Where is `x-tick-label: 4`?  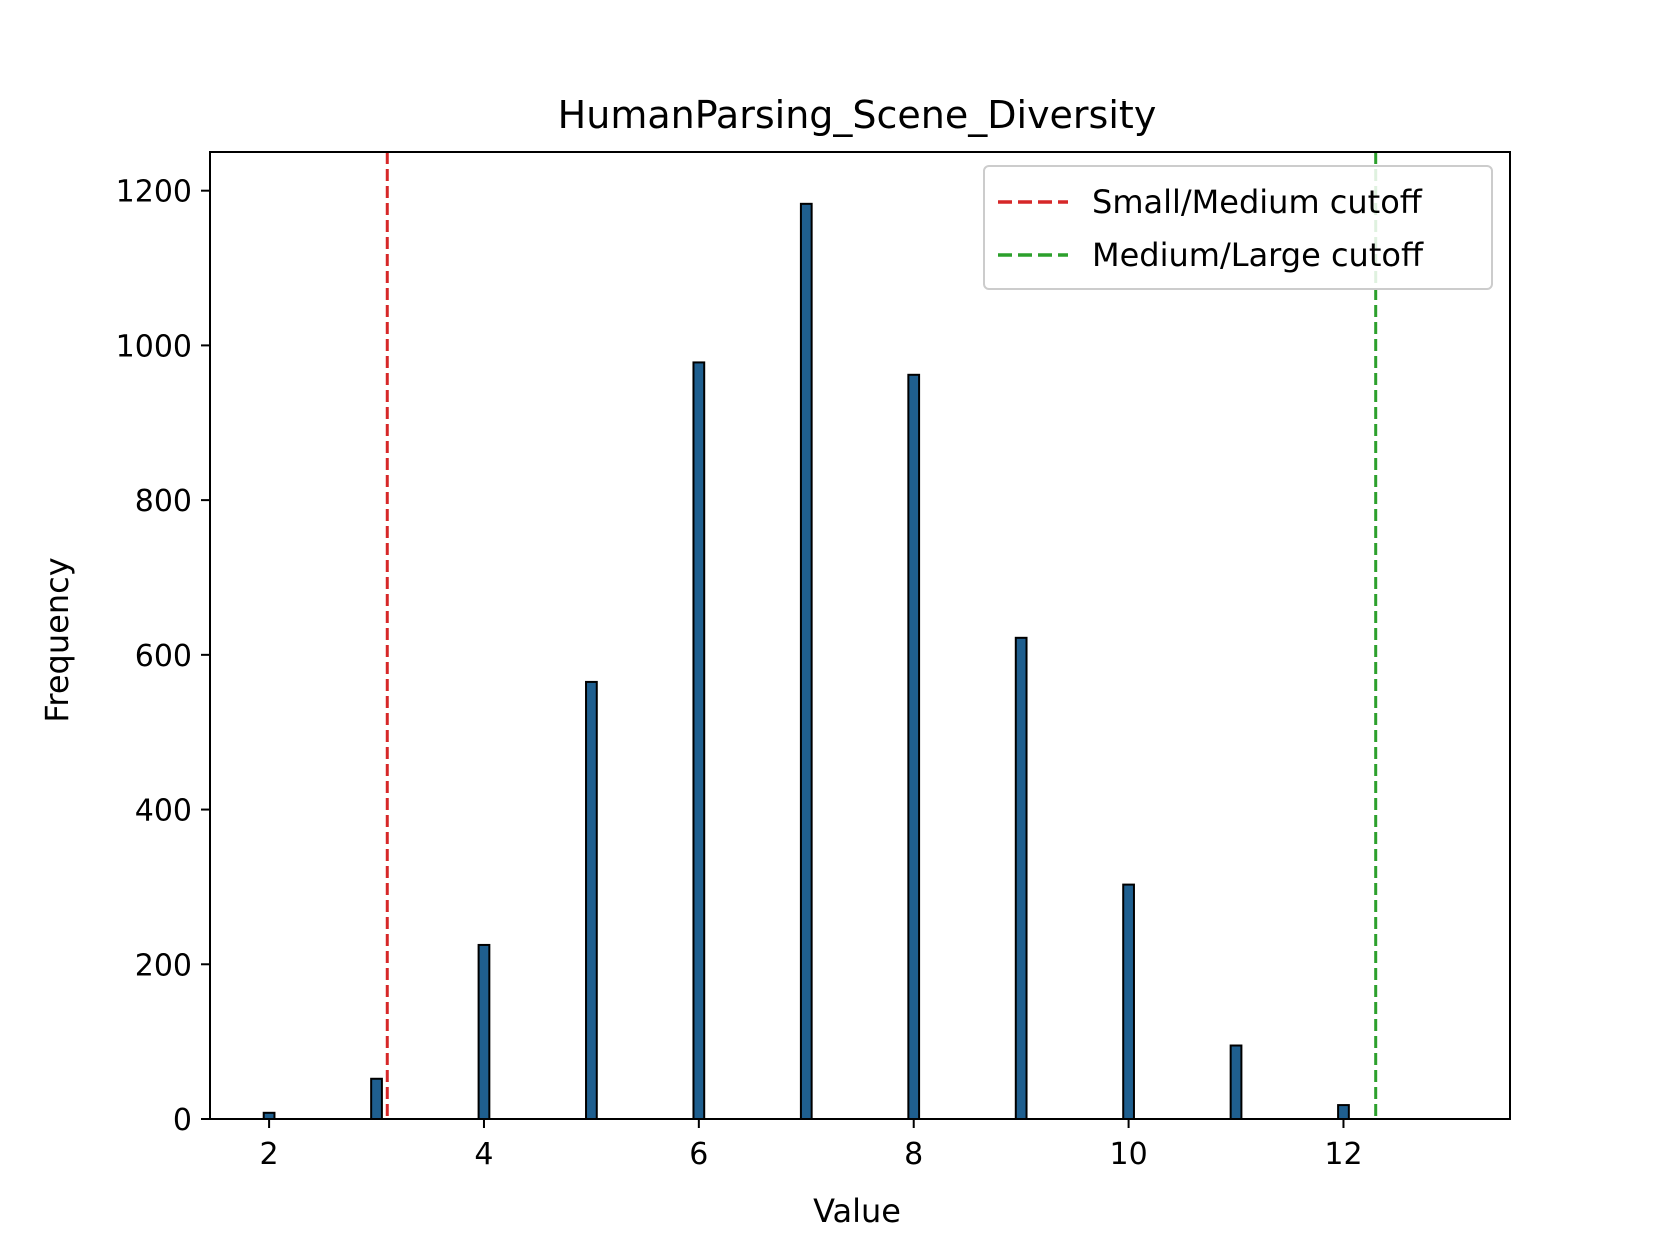 x-tick-label: 4 is located at coordinates (483, 1154).